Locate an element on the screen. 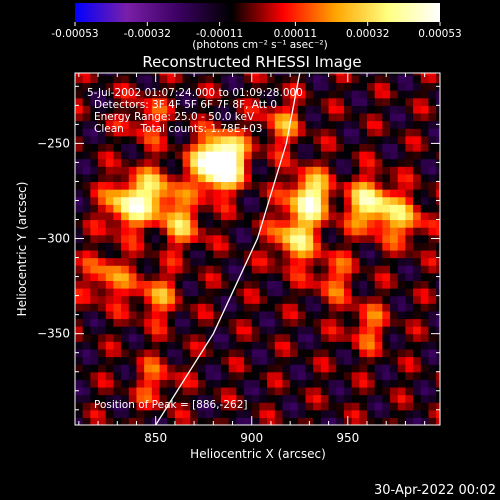  y-tick-label: −350 is located at coordinates (53, 334).